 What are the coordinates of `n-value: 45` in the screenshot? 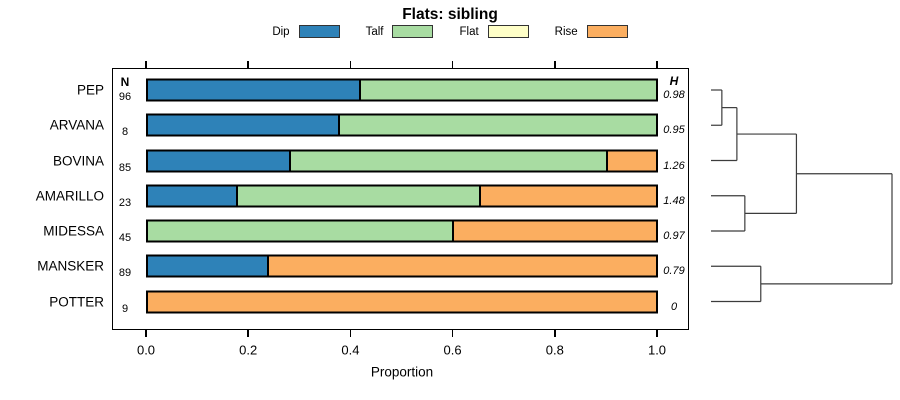 It's located at (125, 238).